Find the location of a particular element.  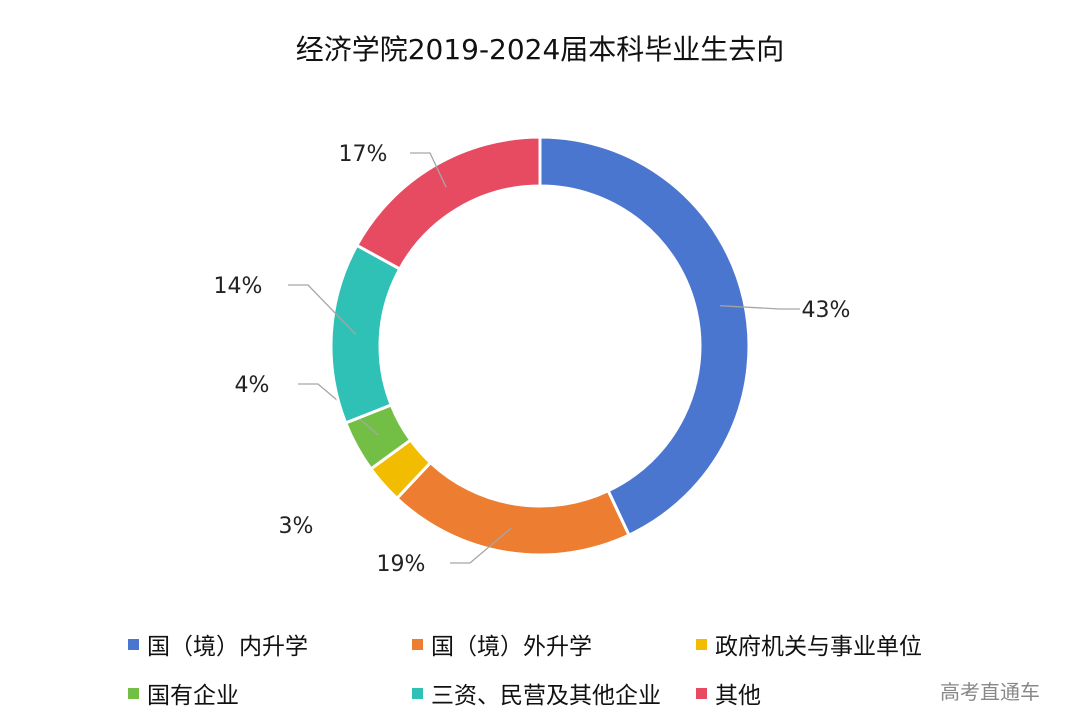

legend-item: 政府机关与事业单位 is located at coordinates (809, 644).